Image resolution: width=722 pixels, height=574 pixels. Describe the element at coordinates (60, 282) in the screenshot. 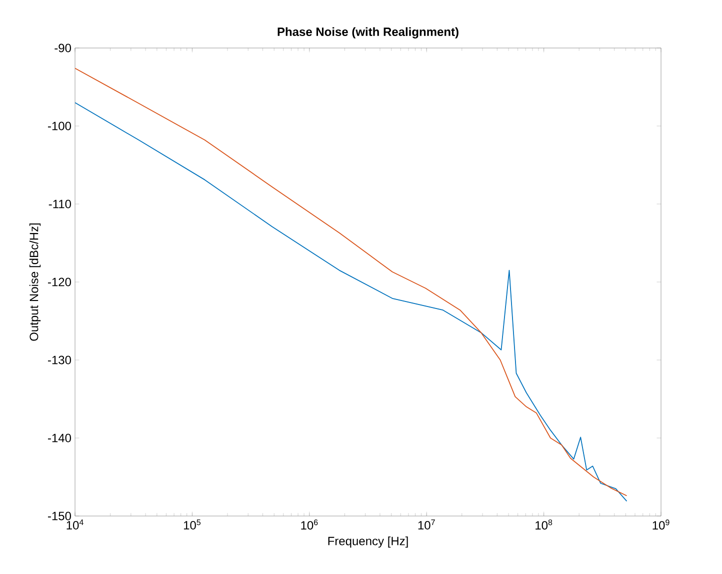

I see `y-tick-label: -120` at that location.